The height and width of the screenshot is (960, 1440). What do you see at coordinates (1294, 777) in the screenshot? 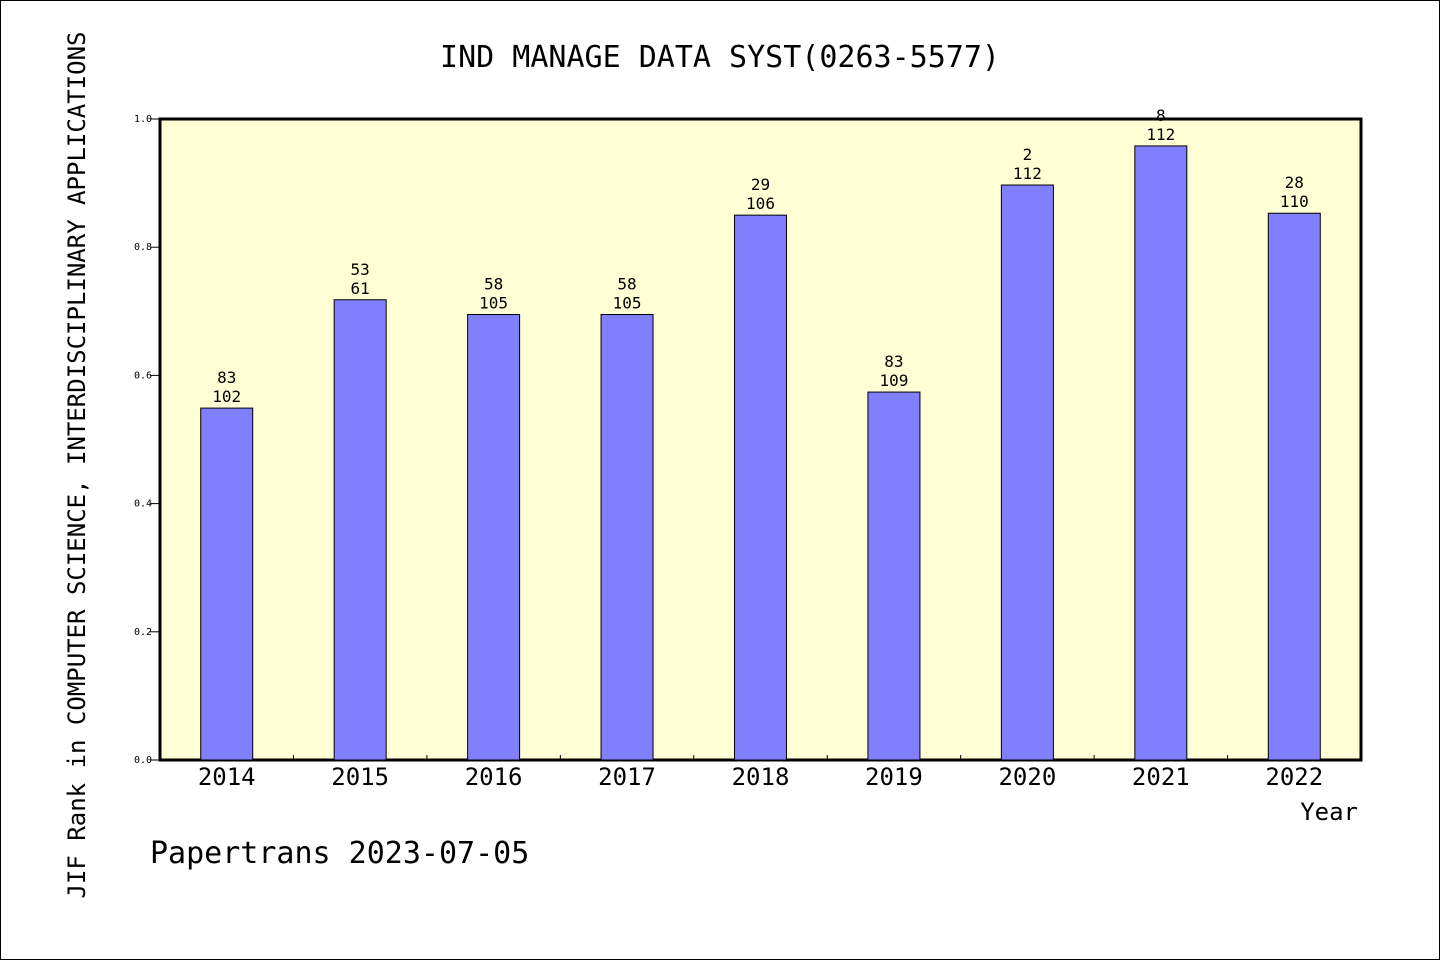
I see `x-tick-label: 2022` at bounding box center [1294, 777].